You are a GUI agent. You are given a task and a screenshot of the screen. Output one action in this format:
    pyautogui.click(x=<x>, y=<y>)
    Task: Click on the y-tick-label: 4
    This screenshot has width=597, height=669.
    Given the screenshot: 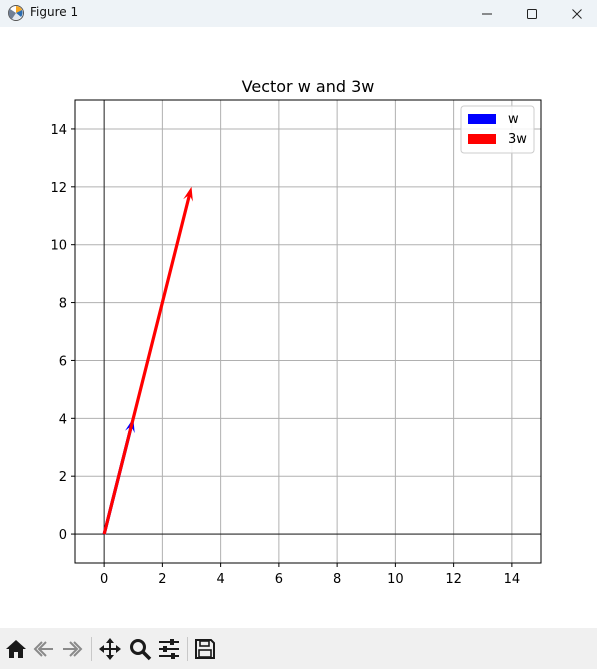 What is the action you would take?
    pyautogui.click(x=63, y=419)
    